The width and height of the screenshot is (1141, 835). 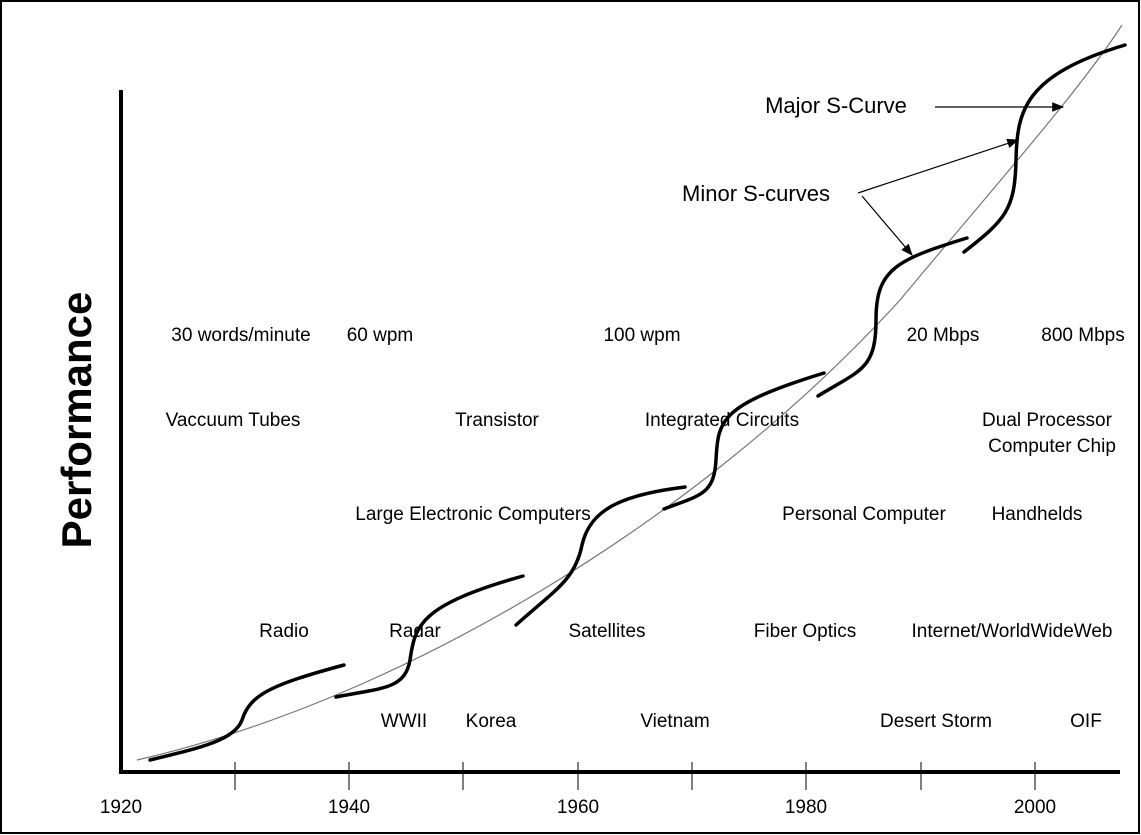 What do you see at coordinates (404, 721) in the screenshot?
I see `label: WWII` at bounding box center [404, 721].